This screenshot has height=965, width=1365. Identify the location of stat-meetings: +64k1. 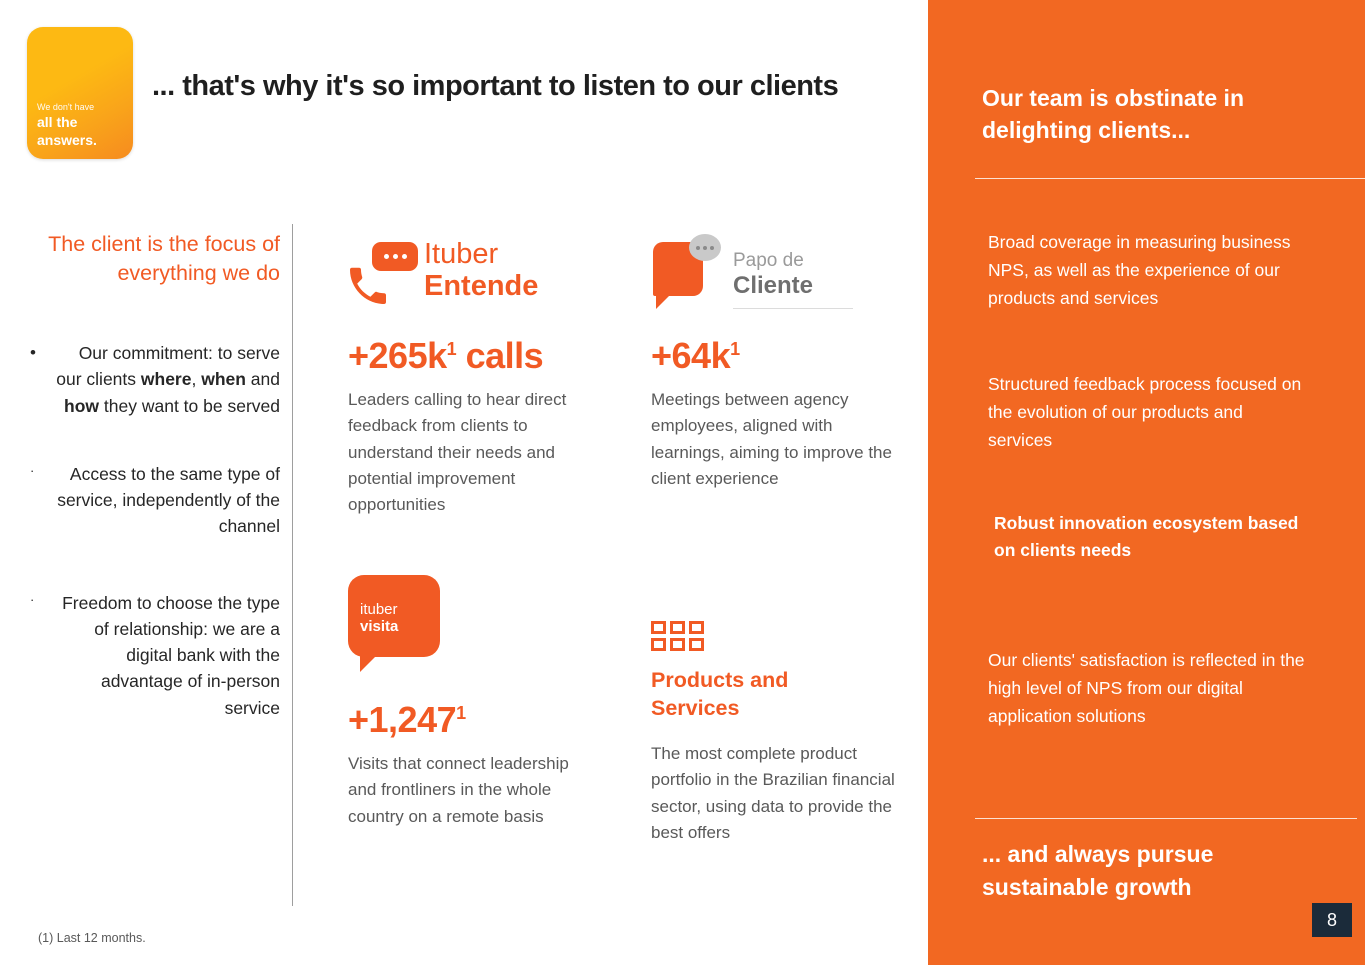
(695, 355).